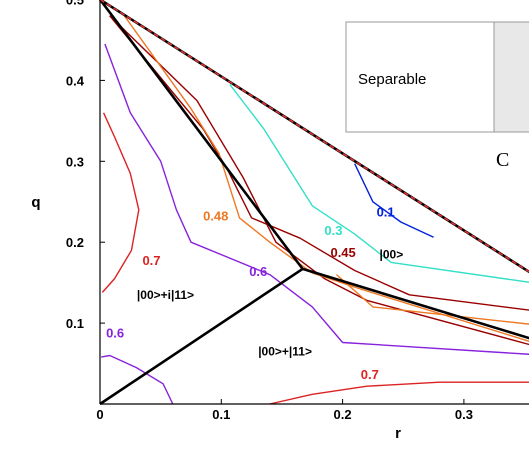 This screenshot has width=529, height=463. I want to click on y-tick-label: 0.5, so click(75, 4).